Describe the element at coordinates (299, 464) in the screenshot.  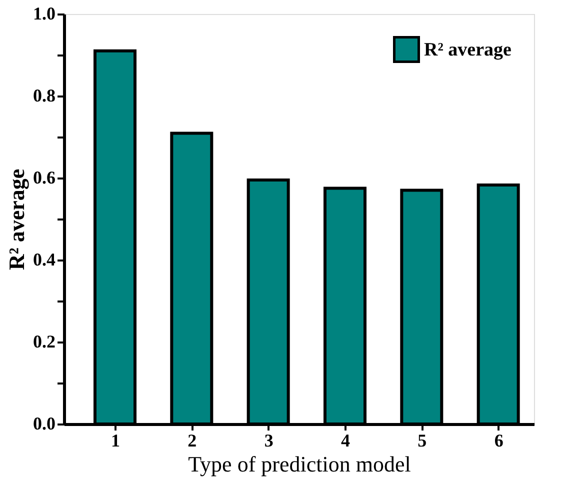
I see `x-axis-title: Type of prediction model` at that location.